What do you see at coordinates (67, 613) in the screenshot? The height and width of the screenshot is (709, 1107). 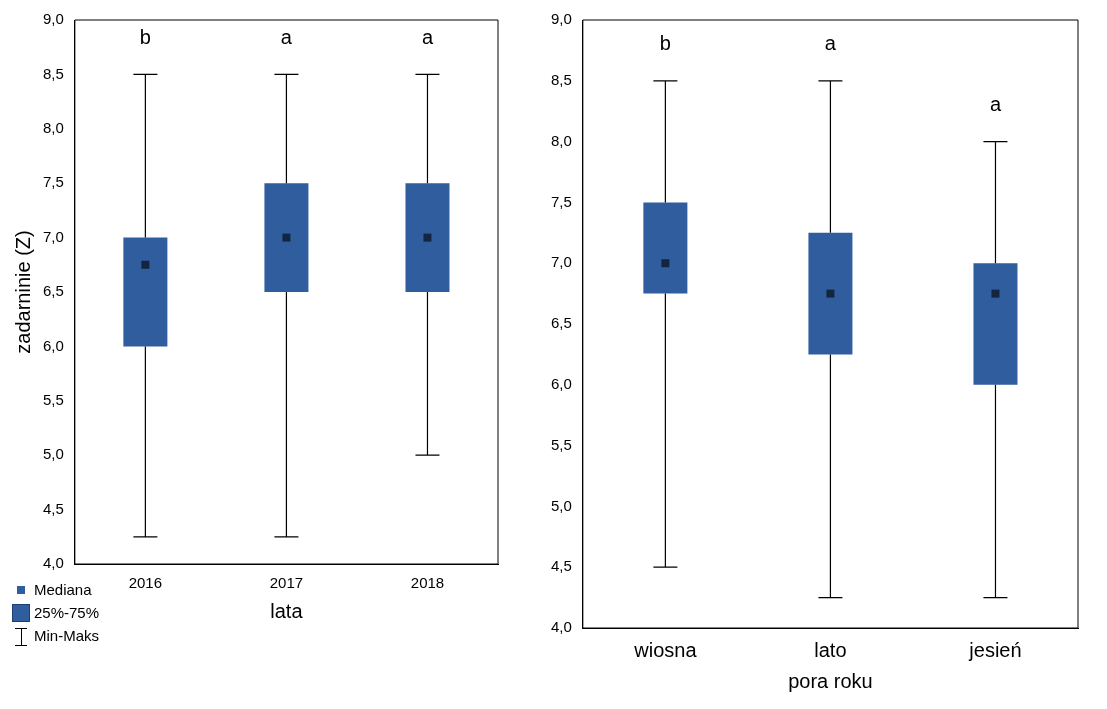 I see `text: 25%-75%` at bounding box center [67, 613].